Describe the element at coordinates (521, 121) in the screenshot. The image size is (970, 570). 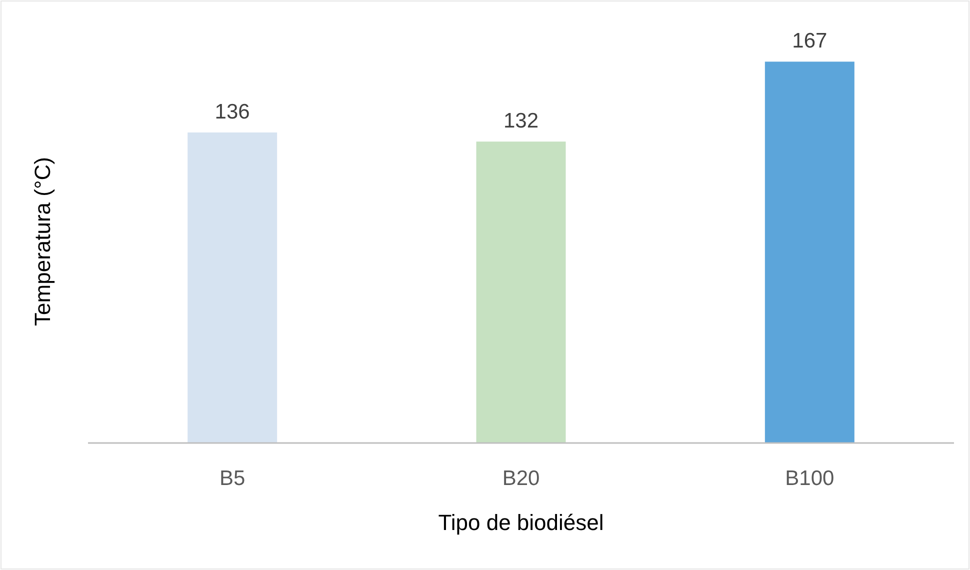
I see `data-label: 132` at that location.